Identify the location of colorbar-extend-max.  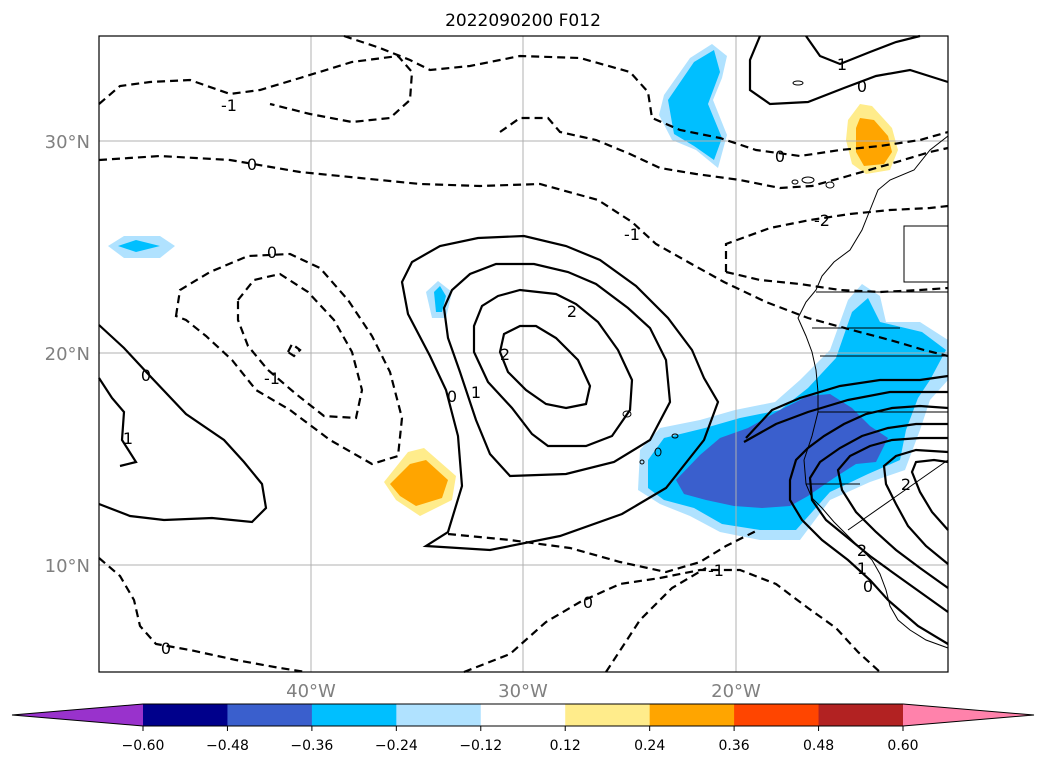
(968, 715).